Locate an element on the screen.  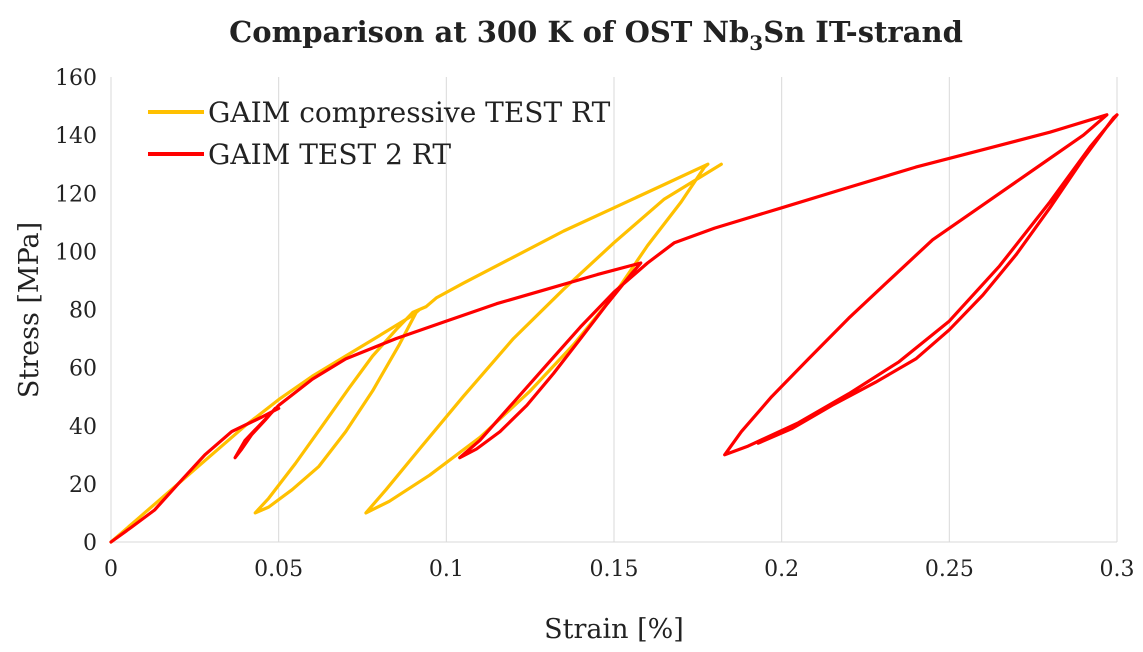
x-axis-label: Strain [%] is located at coordinates (614, 629).